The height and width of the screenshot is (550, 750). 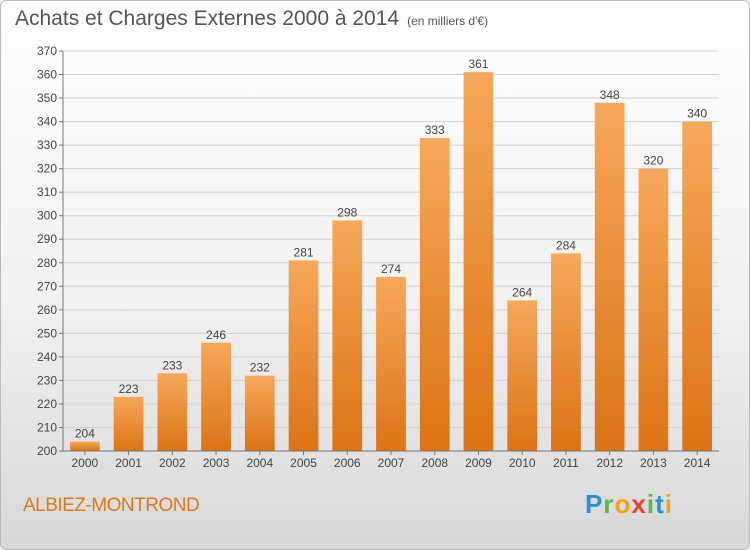 What do you see at coordinates (697, 463) in the screenshot?
I see `x-tick-label: 2014` at bounding box center [697, 463].